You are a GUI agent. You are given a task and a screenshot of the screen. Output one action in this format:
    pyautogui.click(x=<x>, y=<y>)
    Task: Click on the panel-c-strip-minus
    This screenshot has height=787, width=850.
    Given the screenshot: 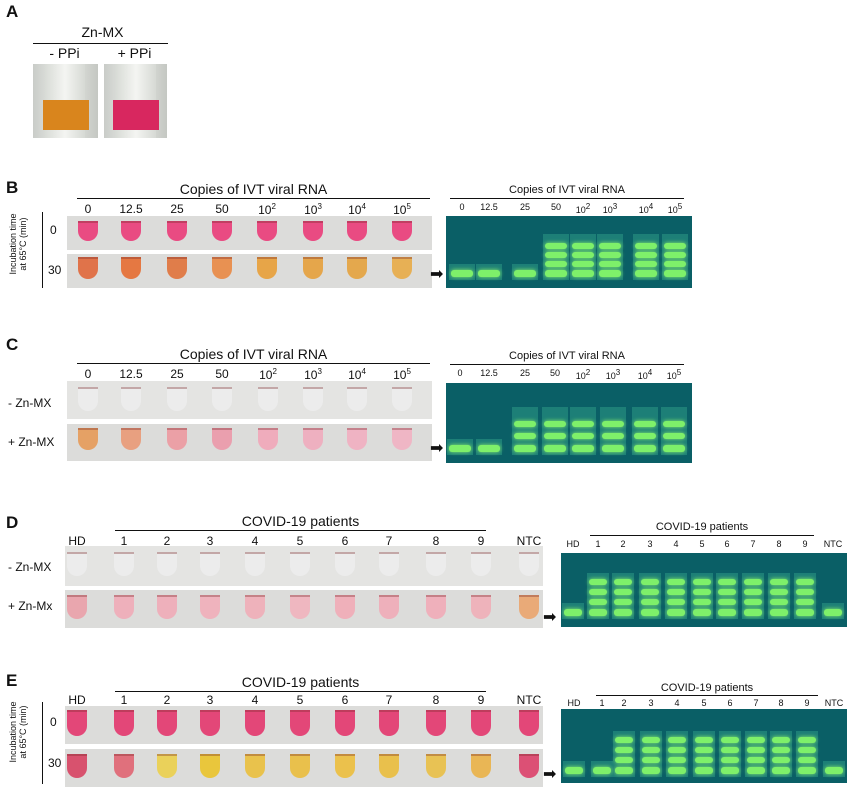 What is the action you would take?
    pyautogui.click(x=249, y=400)
    